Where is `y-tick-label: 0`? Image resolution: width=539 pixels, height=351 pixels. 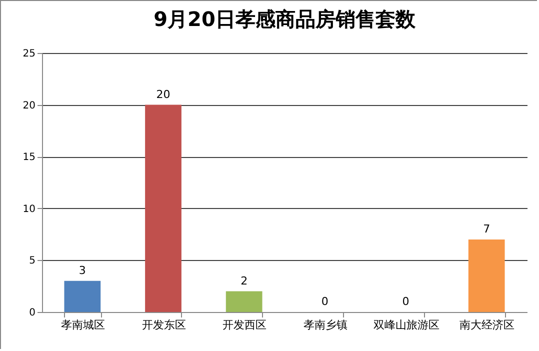
y-tick-label: 0 is located at coordinates (32, 313).